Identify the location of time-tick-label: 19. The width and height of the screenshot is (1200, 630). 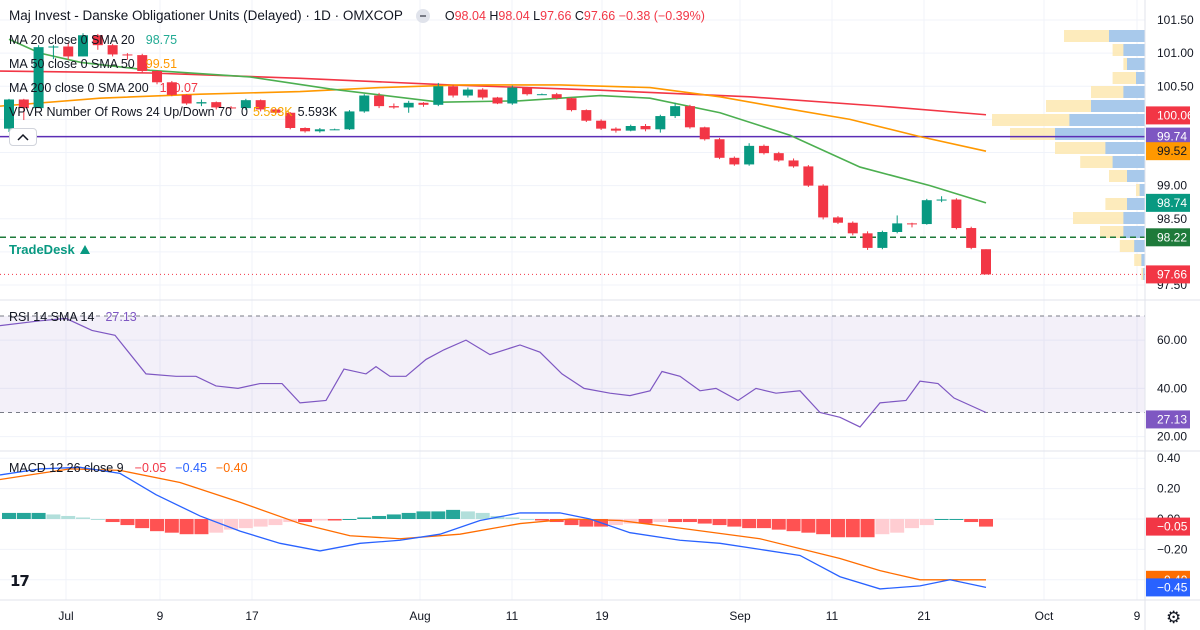
(602, 616).